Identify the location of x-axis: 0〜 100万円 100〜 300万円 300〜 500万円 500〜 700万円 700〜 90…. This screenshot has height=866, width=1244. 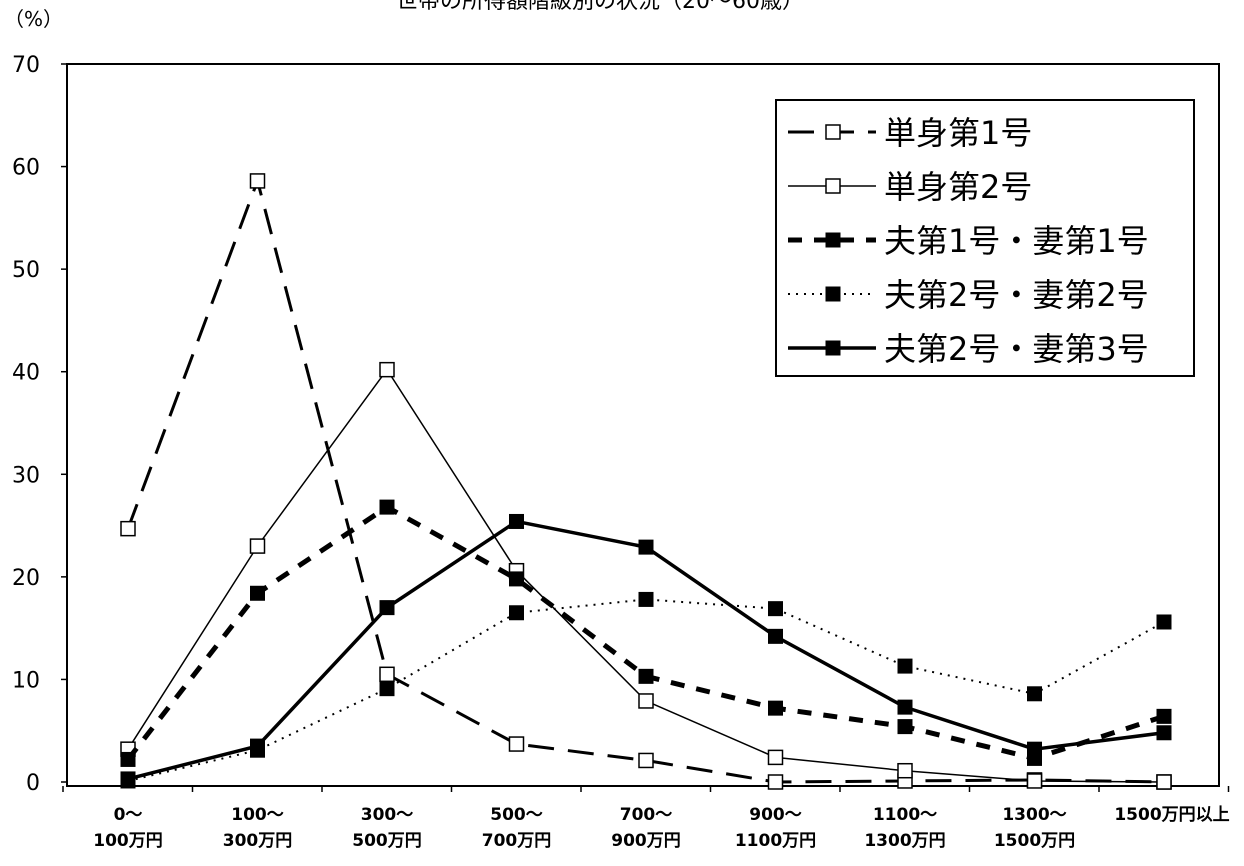
(646, 818).